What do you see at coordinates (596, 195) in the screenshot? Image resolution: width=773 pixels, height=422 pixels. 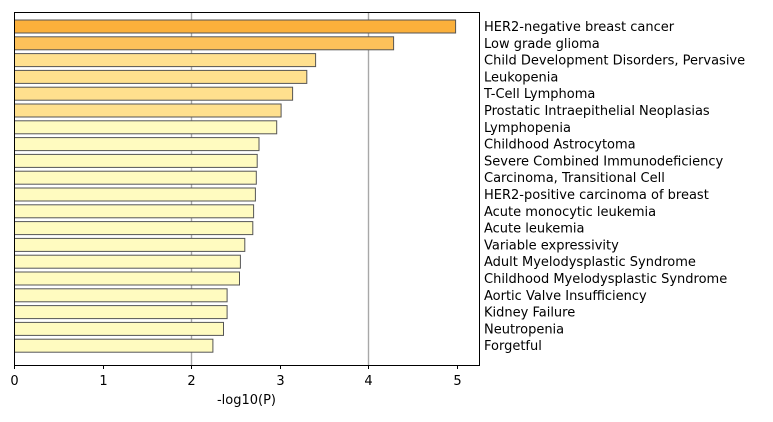 I see `category-label: HER2-positive carcinoma of breast` at bounding box center [596, 195].